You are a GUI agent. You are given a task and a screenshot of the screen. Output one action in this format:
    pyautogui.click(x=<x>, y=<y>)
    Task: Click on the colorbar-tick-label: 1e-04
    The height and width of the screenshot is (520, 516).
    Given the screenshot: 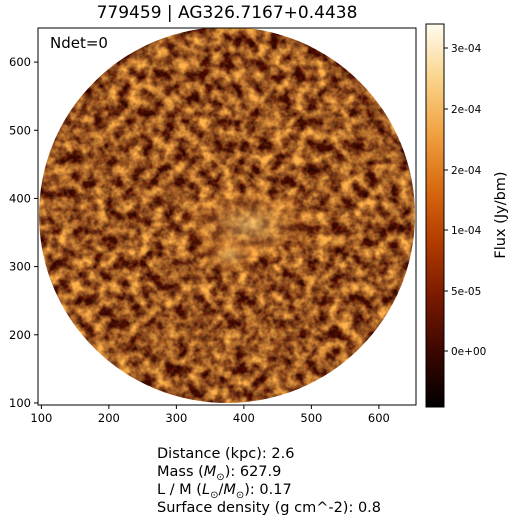 What is the action you would take?
    pyautogui.click(x=466, y=231)
    